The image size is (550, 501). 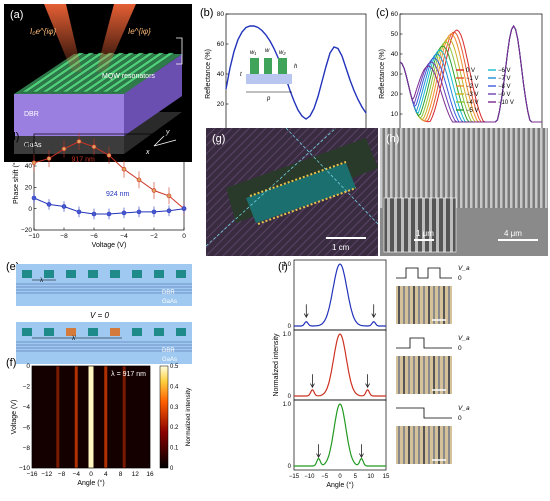 What do you see at coordinates (16, 15) in the screenshot?
I see `panel-label-a: (a)` at bounding box center [16, 15].